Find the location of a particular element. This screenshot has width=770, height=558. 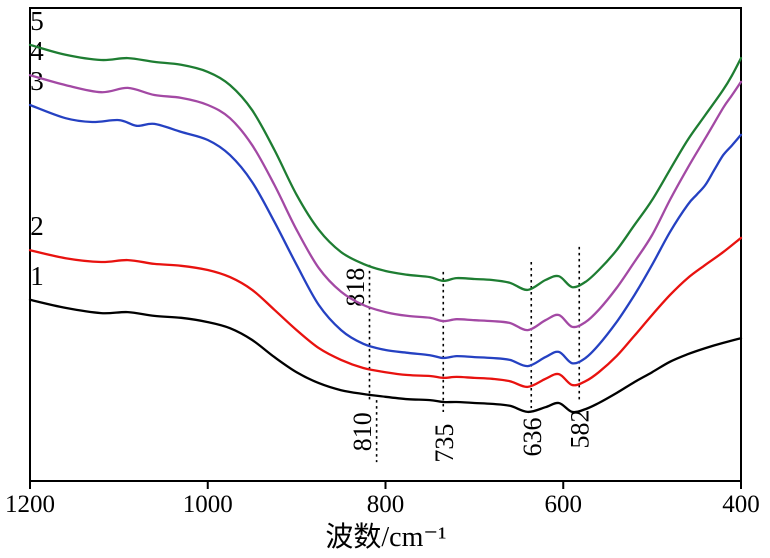

x-tick-label: 1000 is located at coordinates (208, 504).